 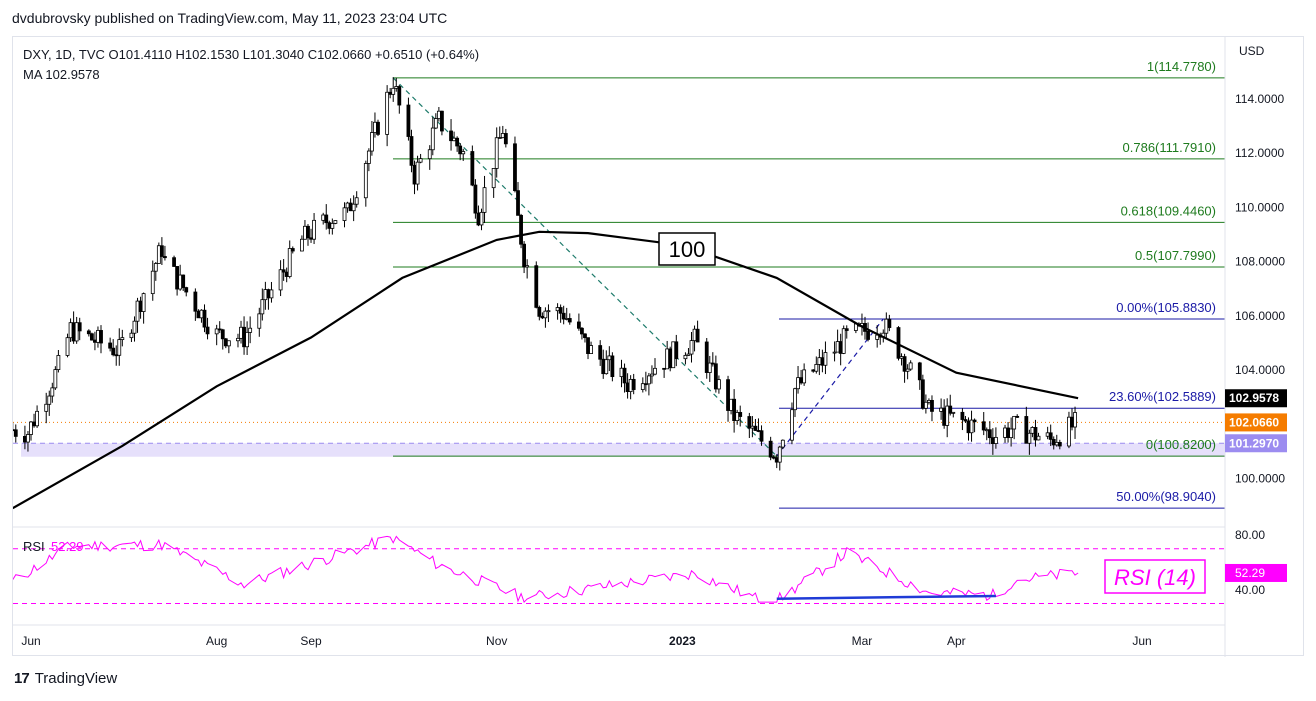 I want to click on price-tag-label: 101.2970, so click(x=1254, y=443).